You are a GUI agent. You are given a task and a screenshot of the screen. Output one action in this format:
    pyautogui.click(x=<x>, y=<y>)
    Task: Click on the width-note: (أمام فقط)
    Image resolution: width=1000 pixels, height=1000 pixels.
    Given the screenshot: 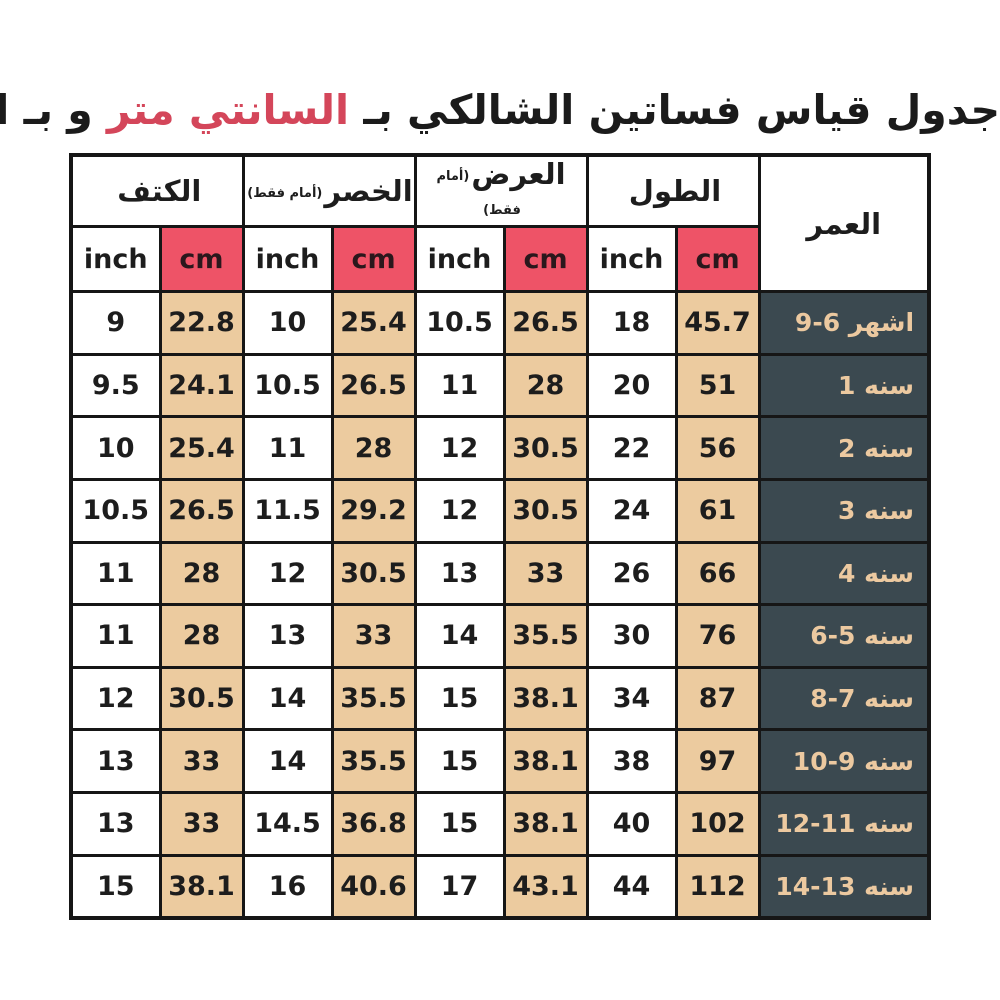 What is the action you would take?
    pyautogui.click(x=478, y=193)
    